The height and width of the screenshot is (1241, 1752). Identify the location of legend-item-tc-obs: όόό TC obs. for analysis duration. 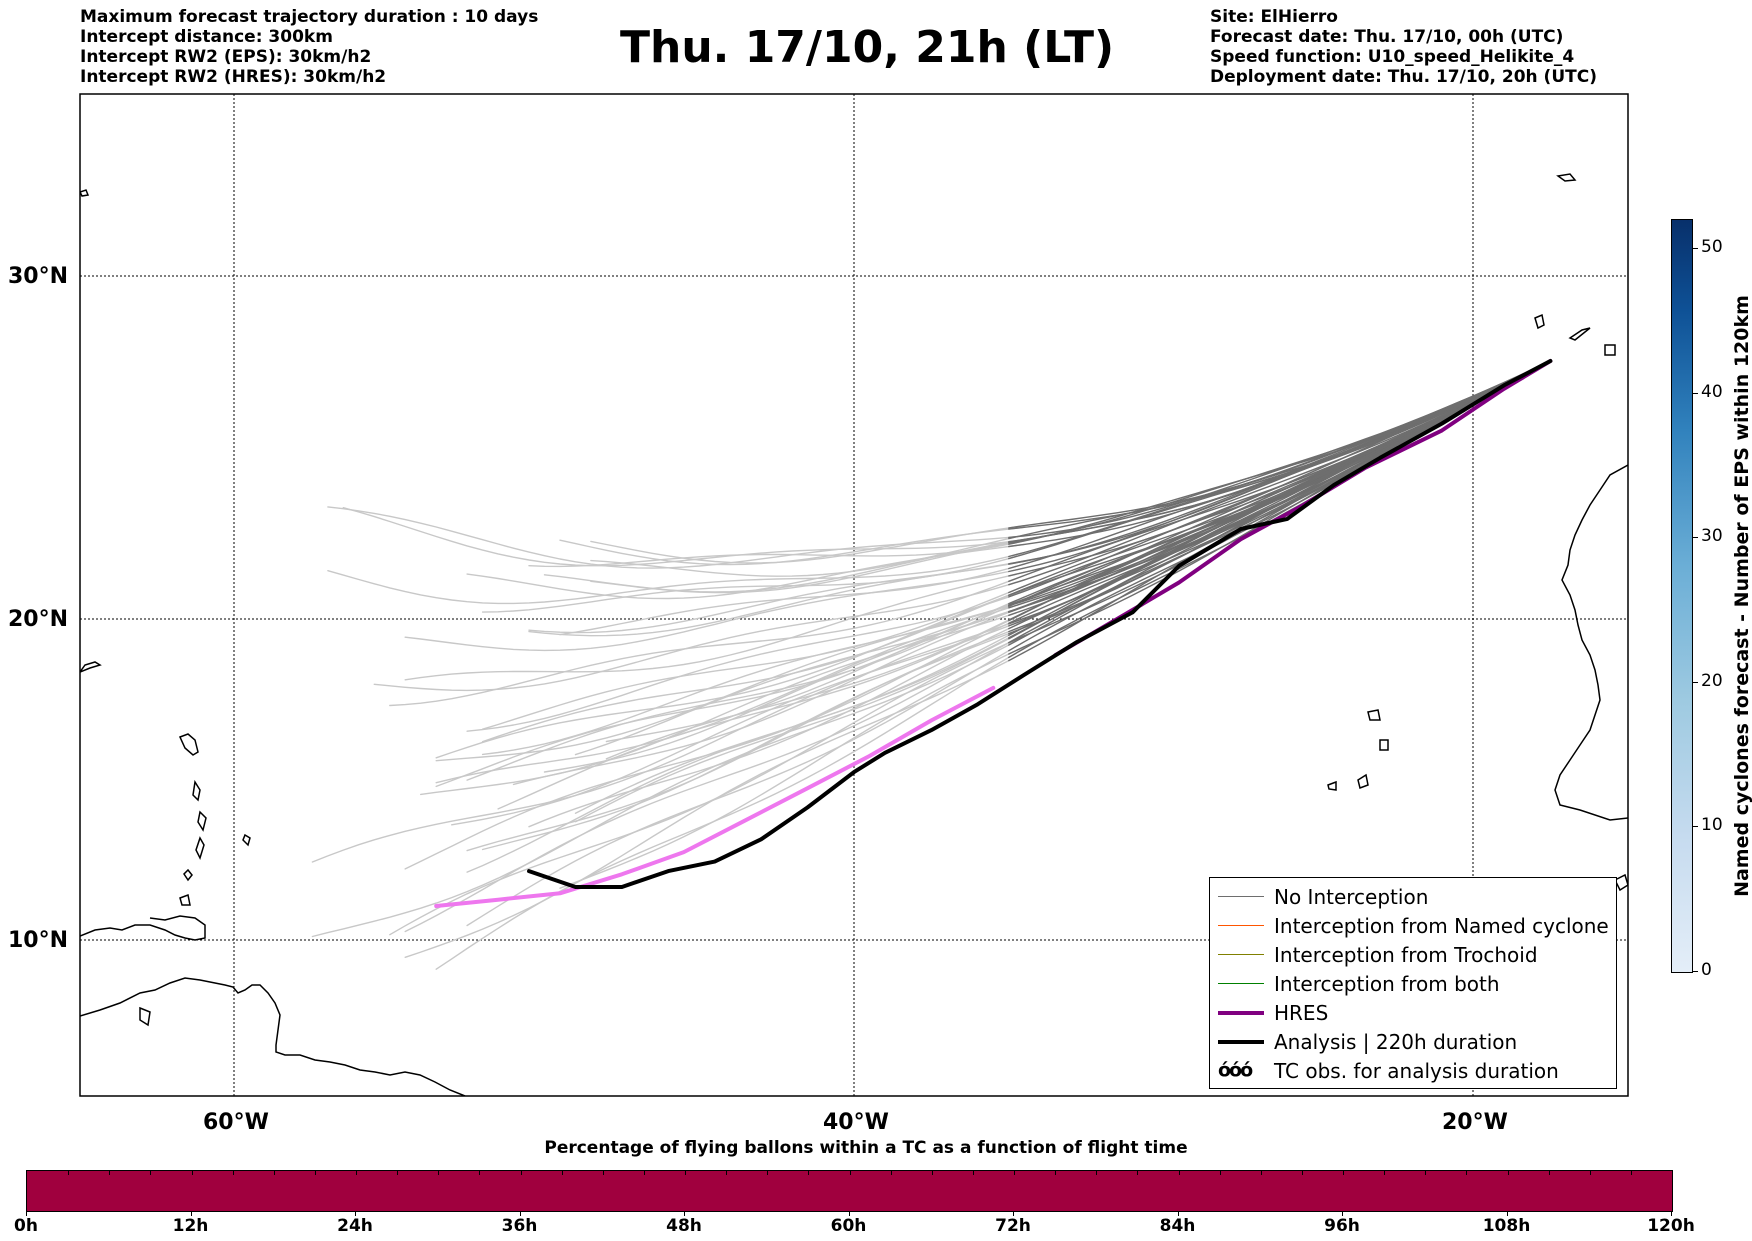
(1413, 1071).